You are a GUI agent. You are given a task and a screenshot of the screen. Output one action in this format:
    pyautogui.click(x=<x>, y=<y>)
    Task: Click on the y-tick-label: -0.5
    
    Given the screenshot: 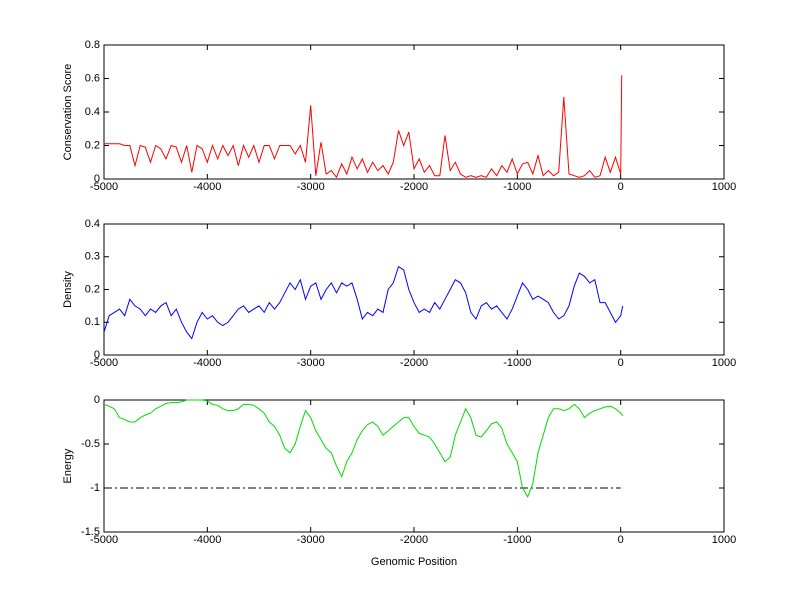 What is the action you would take?
    pyautogui.click(x=90, y=444)
    